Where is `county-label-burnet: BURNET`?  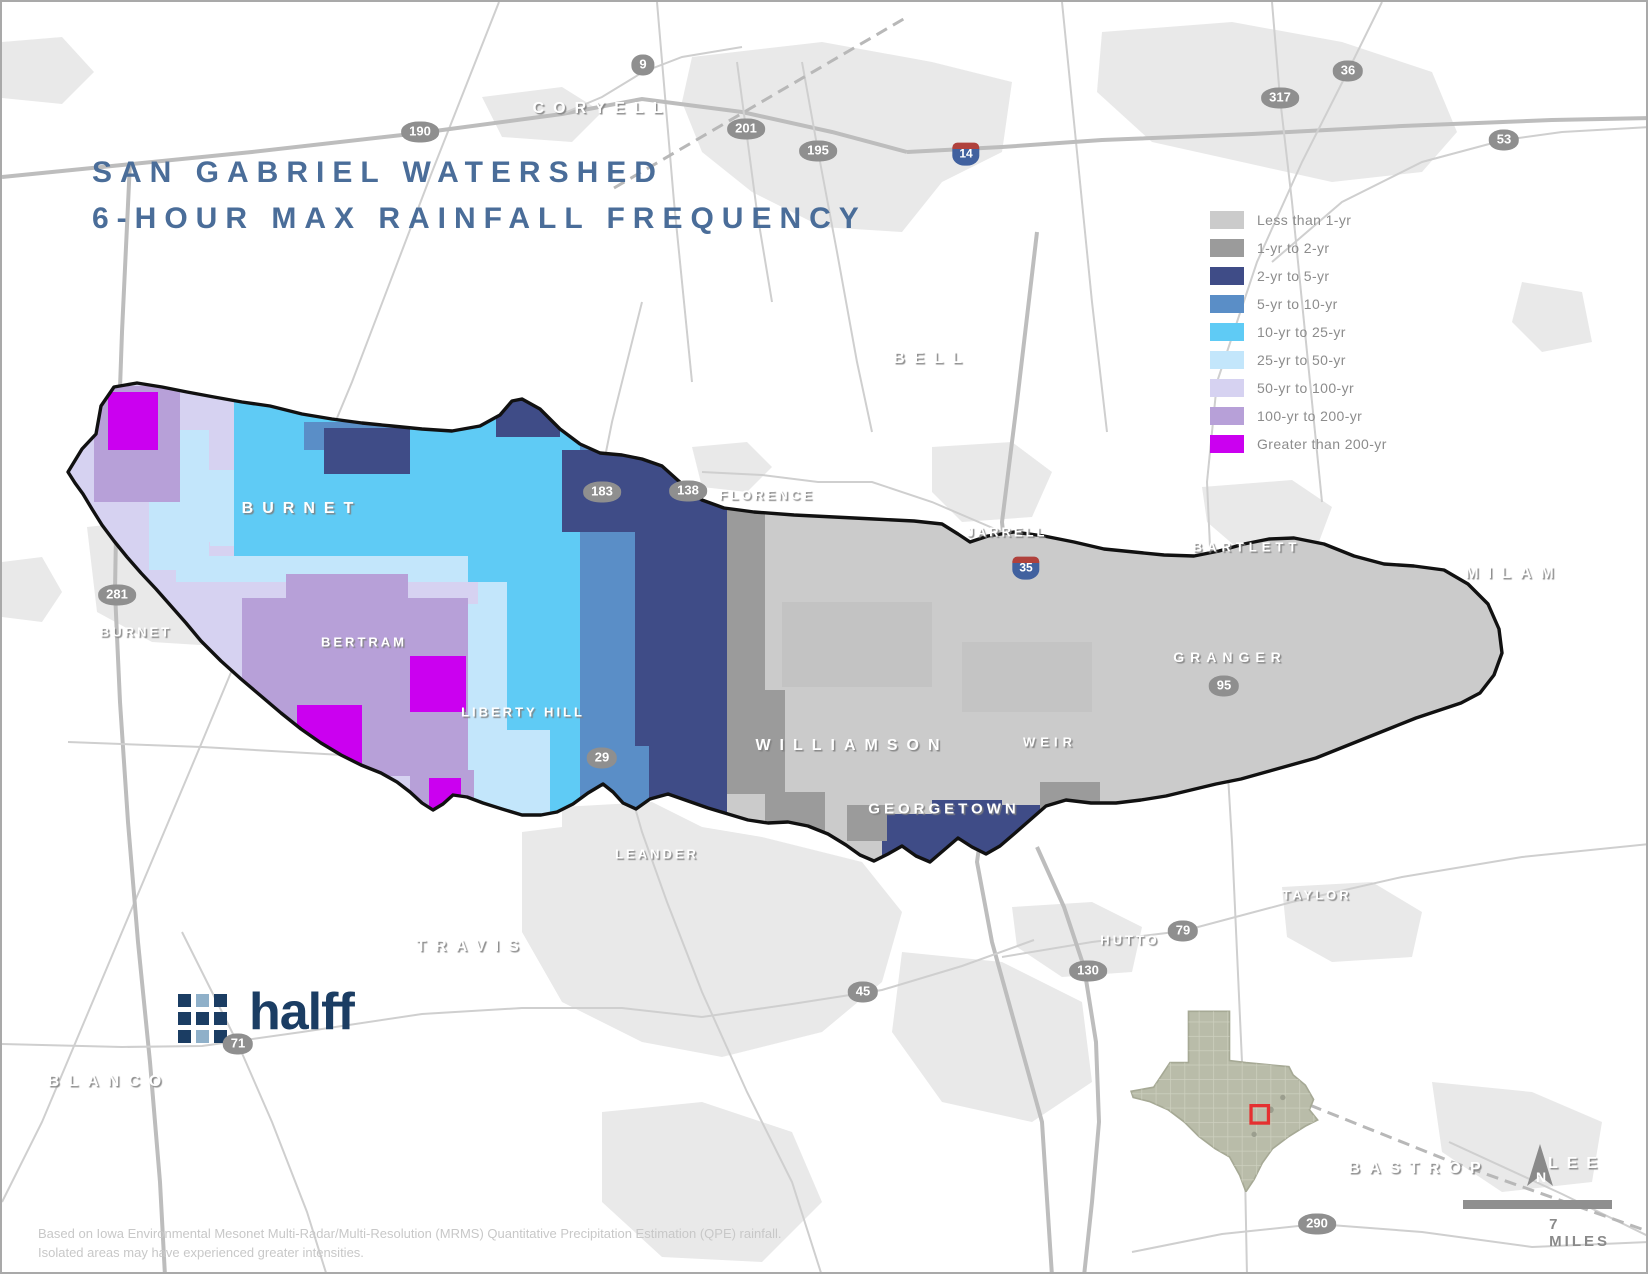 county-label-burnet: BURNET is located at coordinates (302, 508).